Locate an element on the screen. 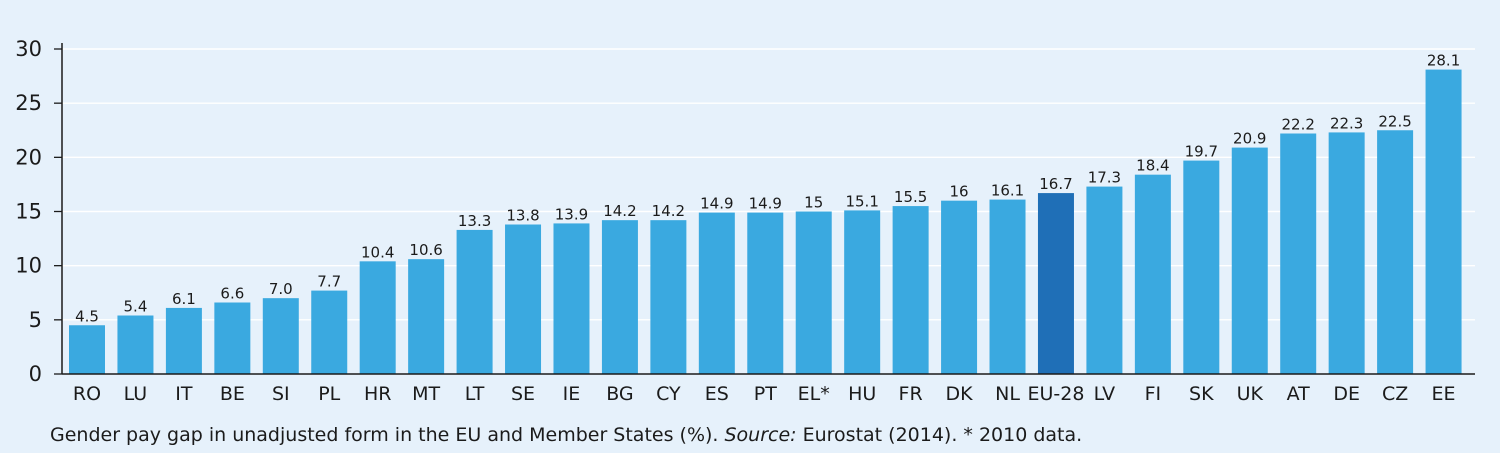 This screenshot has height=453, width=1500. value-label: 10.6 is located at coordinates (425, 250).